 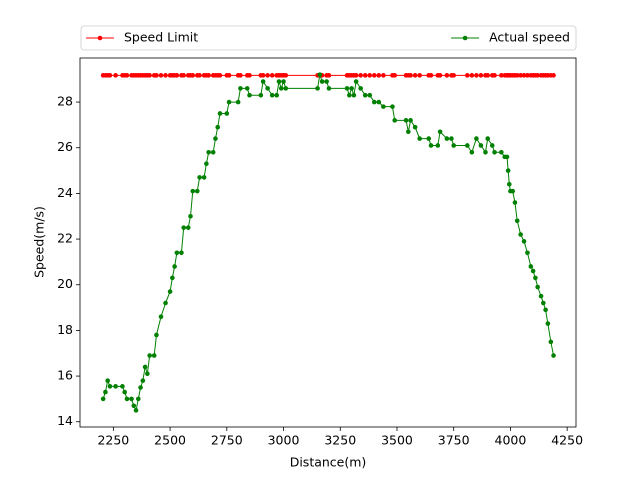 What do you see at coordinates (65, 238) in the screenshot?
I see `y-tick-label: 22` at bounding box center [65, 238].